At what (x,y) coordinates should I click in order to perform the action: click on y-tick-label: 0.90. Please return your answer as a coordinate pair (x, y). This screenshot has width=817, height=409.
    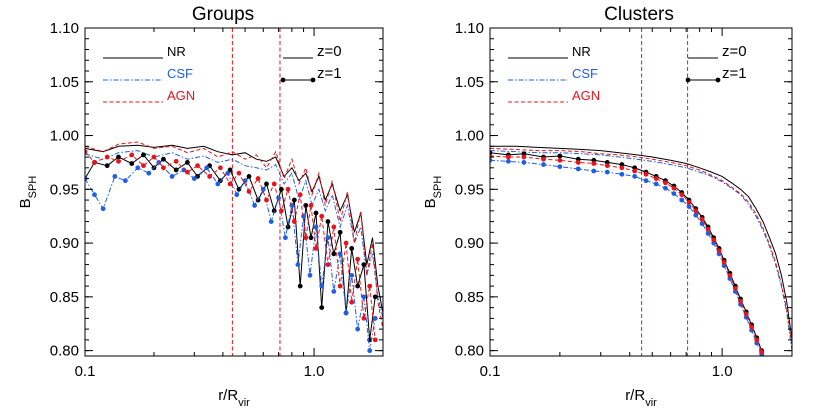
    Looking at the image, I should click on (469, 243).